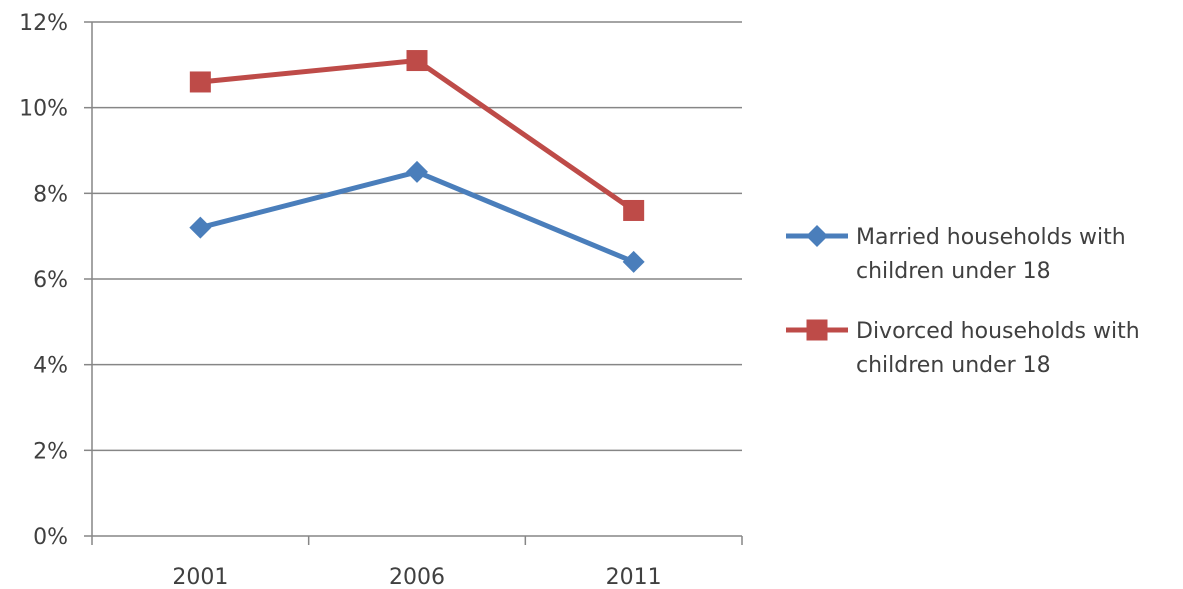 The width and height of the screenshot is (1183, 589). Describe the element at coordinates (43, 23) in the screenshot. I see `y-tick-label: 12%` at that location.